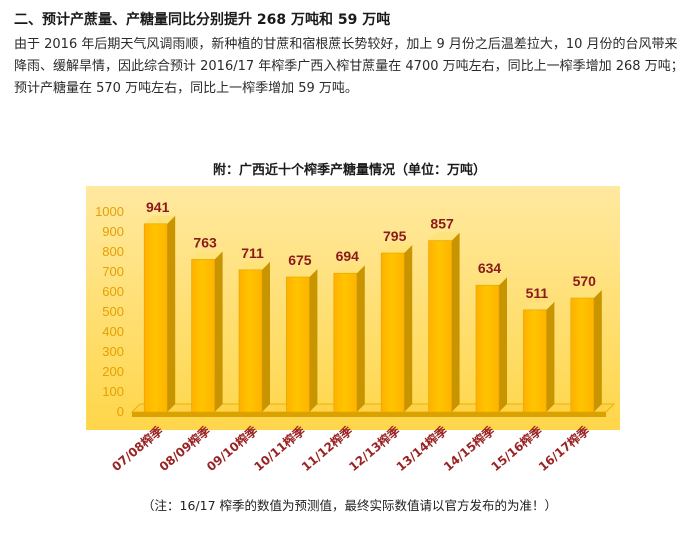 The width and height of the screenshot is (699, 535). Describe the element at coordinates (113, 371) in the screenshot. I see `y-tick-label: 200` at that location.